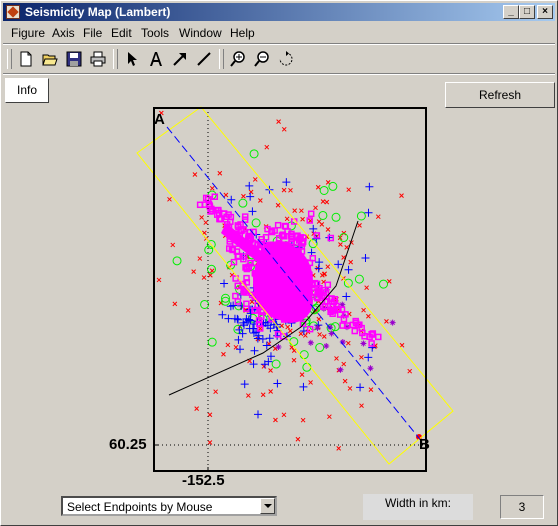 The height and width of the screenshot is (526, 558). Describe the element at coordinates (500, 95) in the screenshot. I see `refresh-button: Refresh` at that location.